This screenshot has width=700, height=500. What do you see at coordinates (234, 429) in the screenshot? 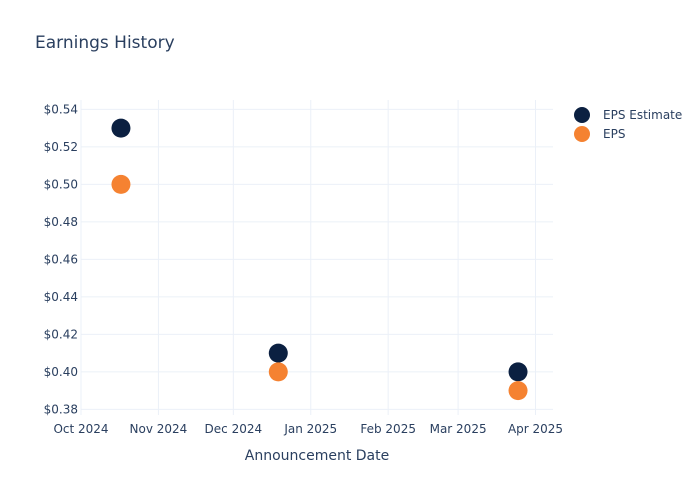
I see `x-tick-label: Dec 2024` at bounding box center [234, 429].